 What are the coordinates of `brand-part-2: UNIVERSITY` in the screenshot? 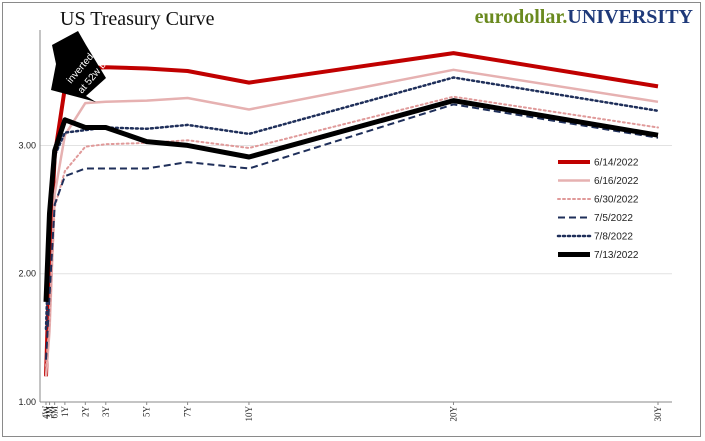 It's located at (630, 17).